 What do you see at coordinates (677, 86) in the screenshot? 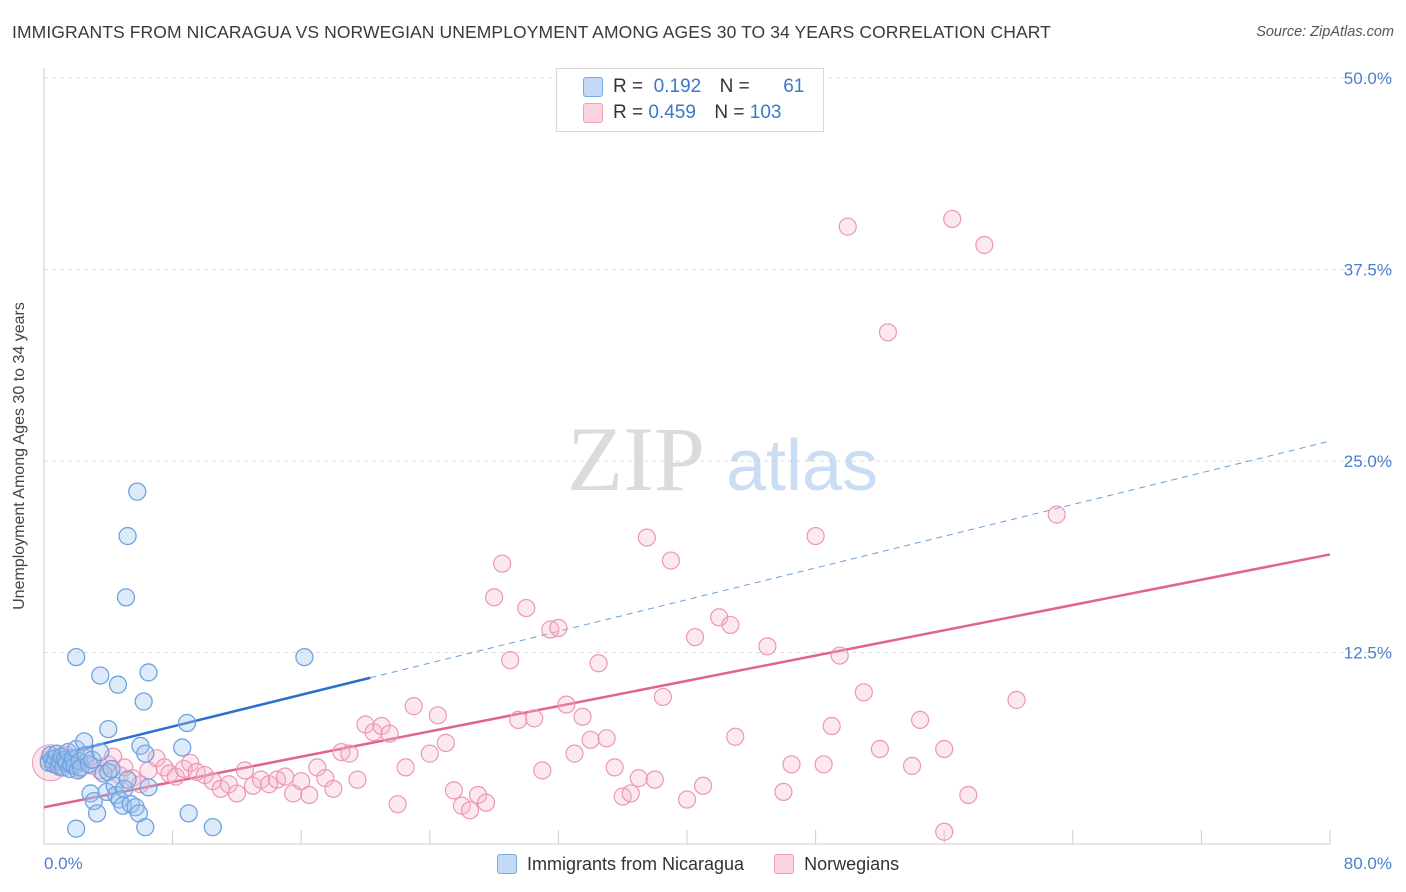
I see `r-value: 0.192` at bounding box center [677, 86].